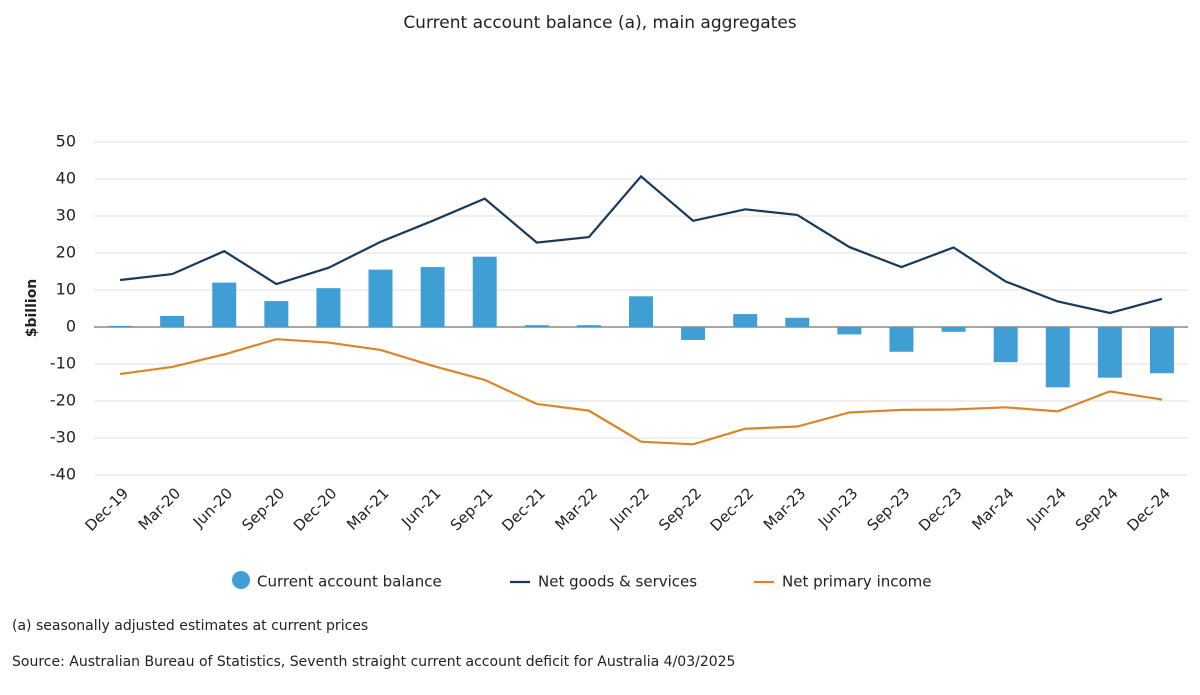 The width and height of the screenshot is (1200, 695). Describe the element at coordinates (263, 509) in the screenshot. I see `x-tick-label: Sep-20` at that location.